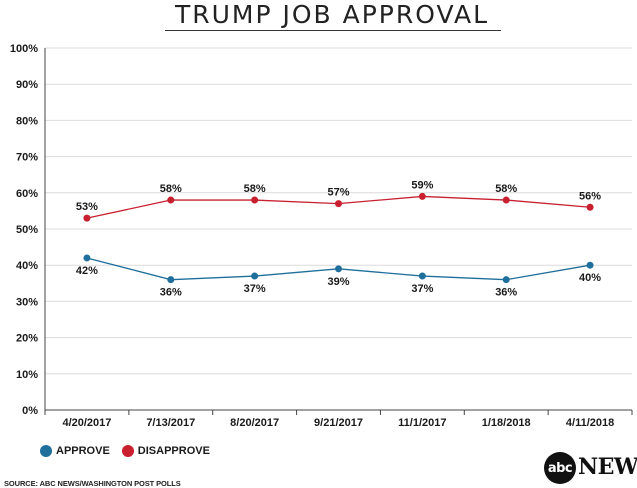  I want to click on data-label: 53%, so click(87, 207).